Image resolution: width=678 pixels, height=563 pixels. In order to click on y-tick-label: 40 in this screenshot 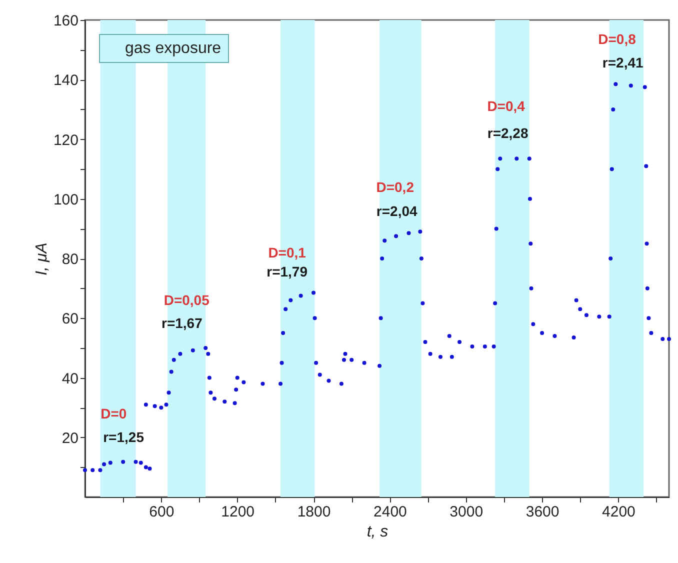, I will do `click(70, 379)`.